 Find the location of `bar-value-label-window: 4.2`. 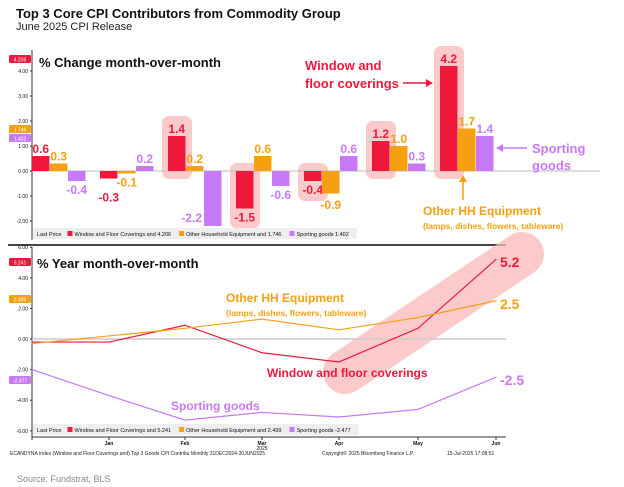

bar-value-label-window: 4.2 is located at coordinates (448, 59).